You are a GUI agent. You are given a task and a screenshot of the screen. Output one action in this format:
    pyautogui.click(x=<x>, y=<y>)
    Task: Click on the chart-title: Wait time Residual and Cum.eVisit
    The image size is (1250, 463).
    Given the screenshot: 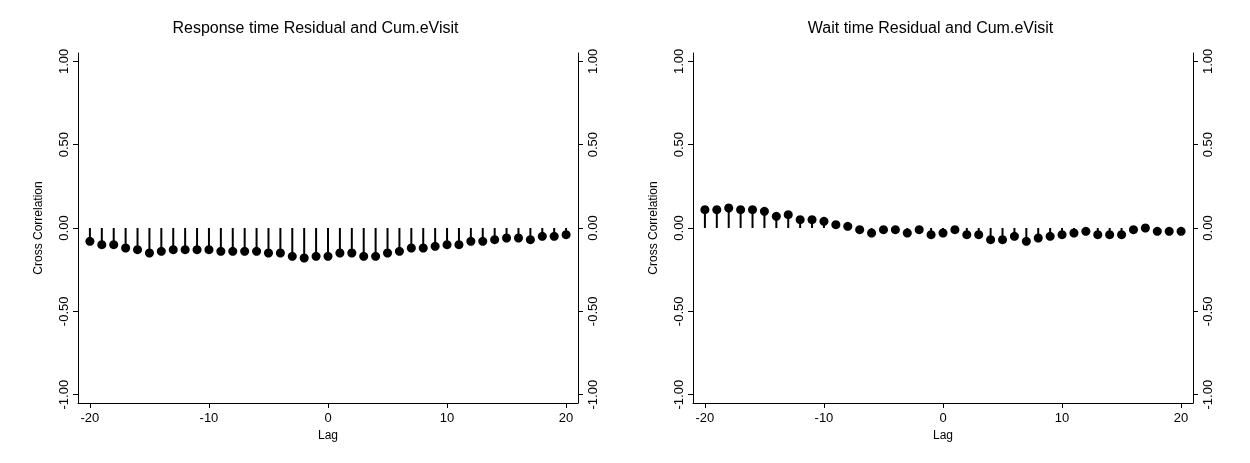 What is the action you would take?
    pyautogui.click(x=930, y=27)
    